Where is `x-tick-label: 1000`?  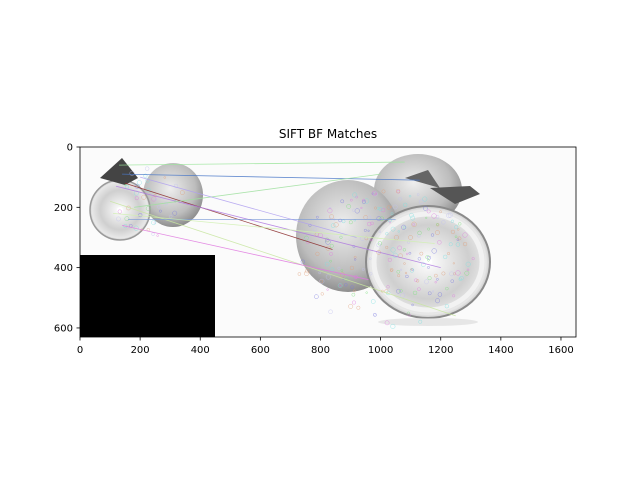
x-tick-label: 1000 is located at coordinates (380, 350).